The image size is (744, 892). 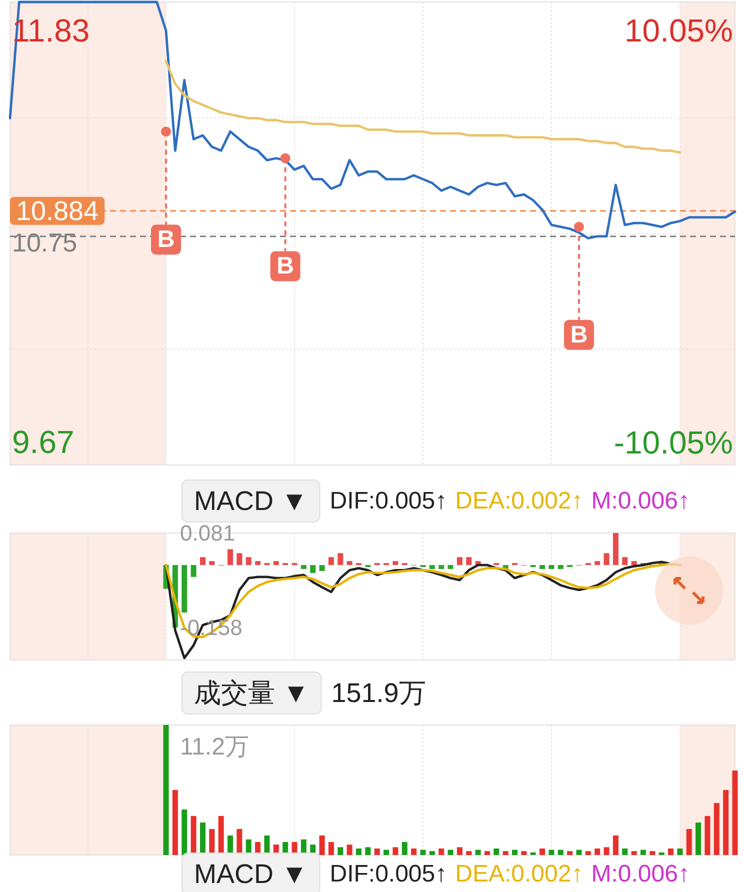 I want to click on series-label: M:0.006↑, so click(x=640, y=501).